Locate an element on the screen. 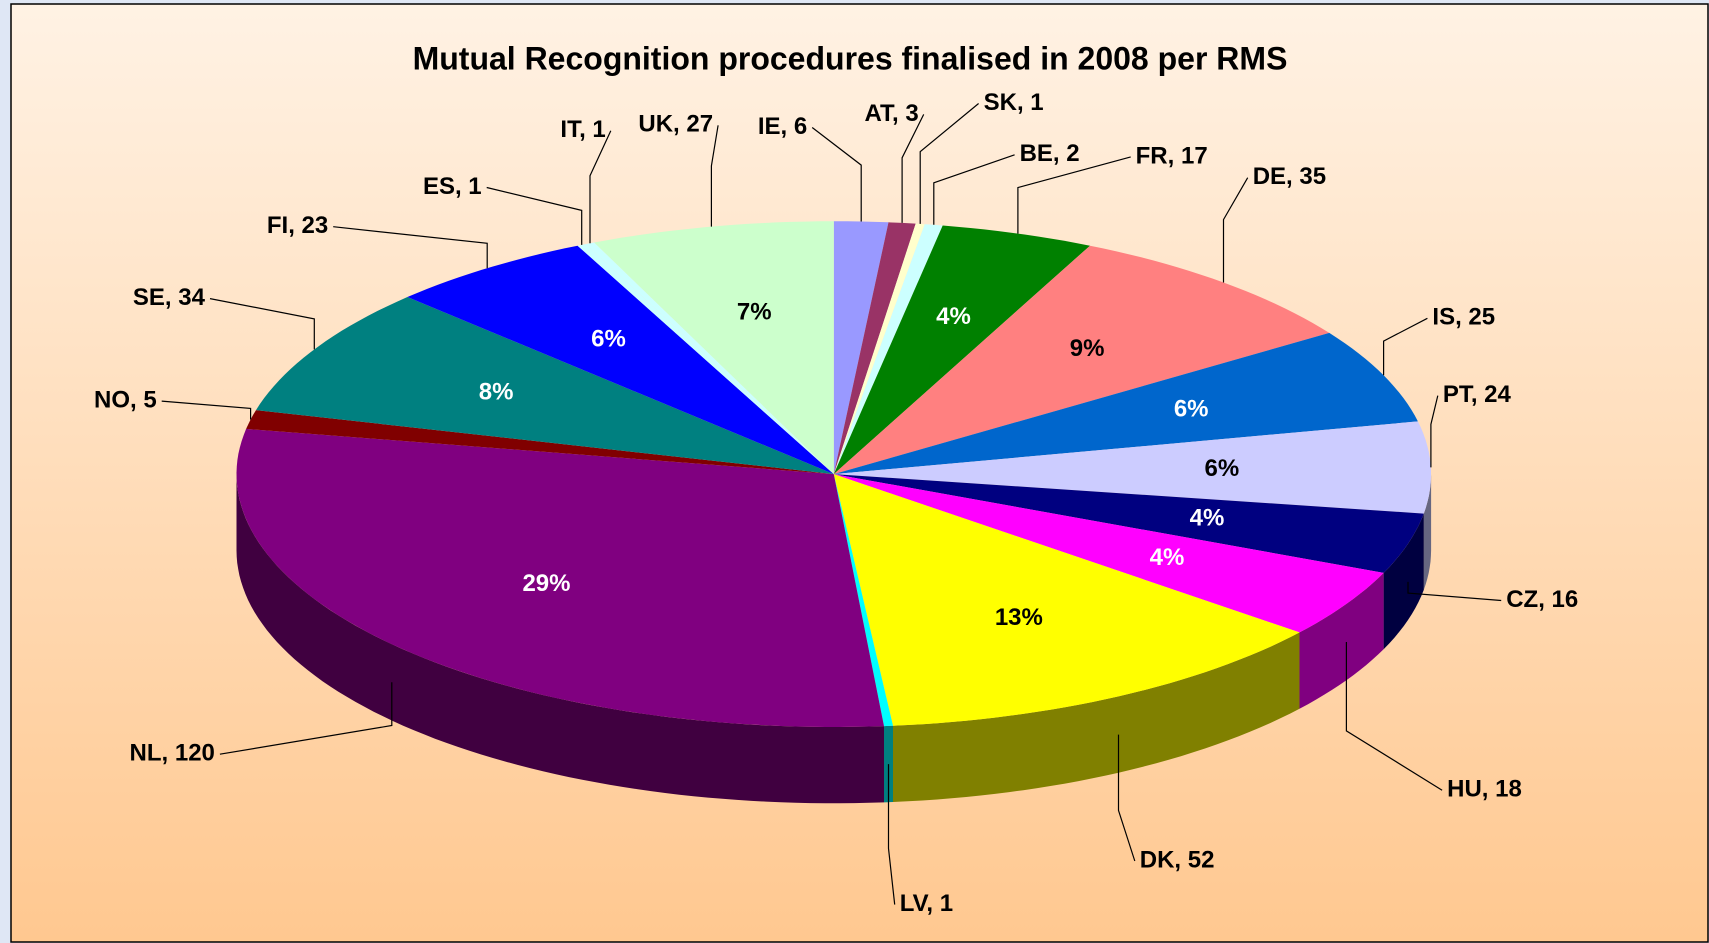 The height and width of the screenshot is (943, 1709). category-label: UK, 27 is located at coordinates (675, 124).